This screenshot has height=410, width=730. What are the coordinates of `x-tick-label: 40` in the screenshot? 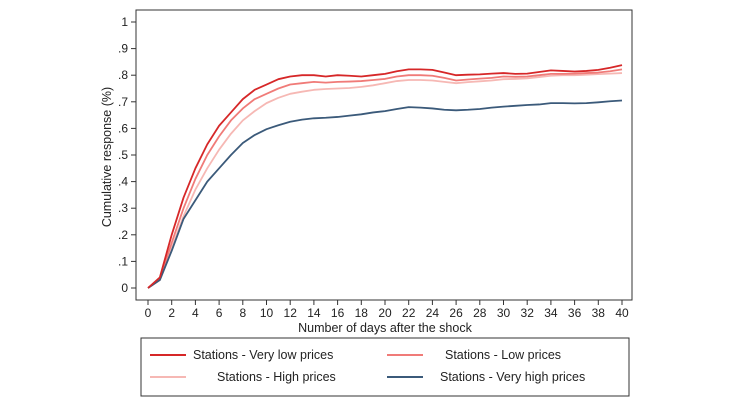 It's located at (622, 313).